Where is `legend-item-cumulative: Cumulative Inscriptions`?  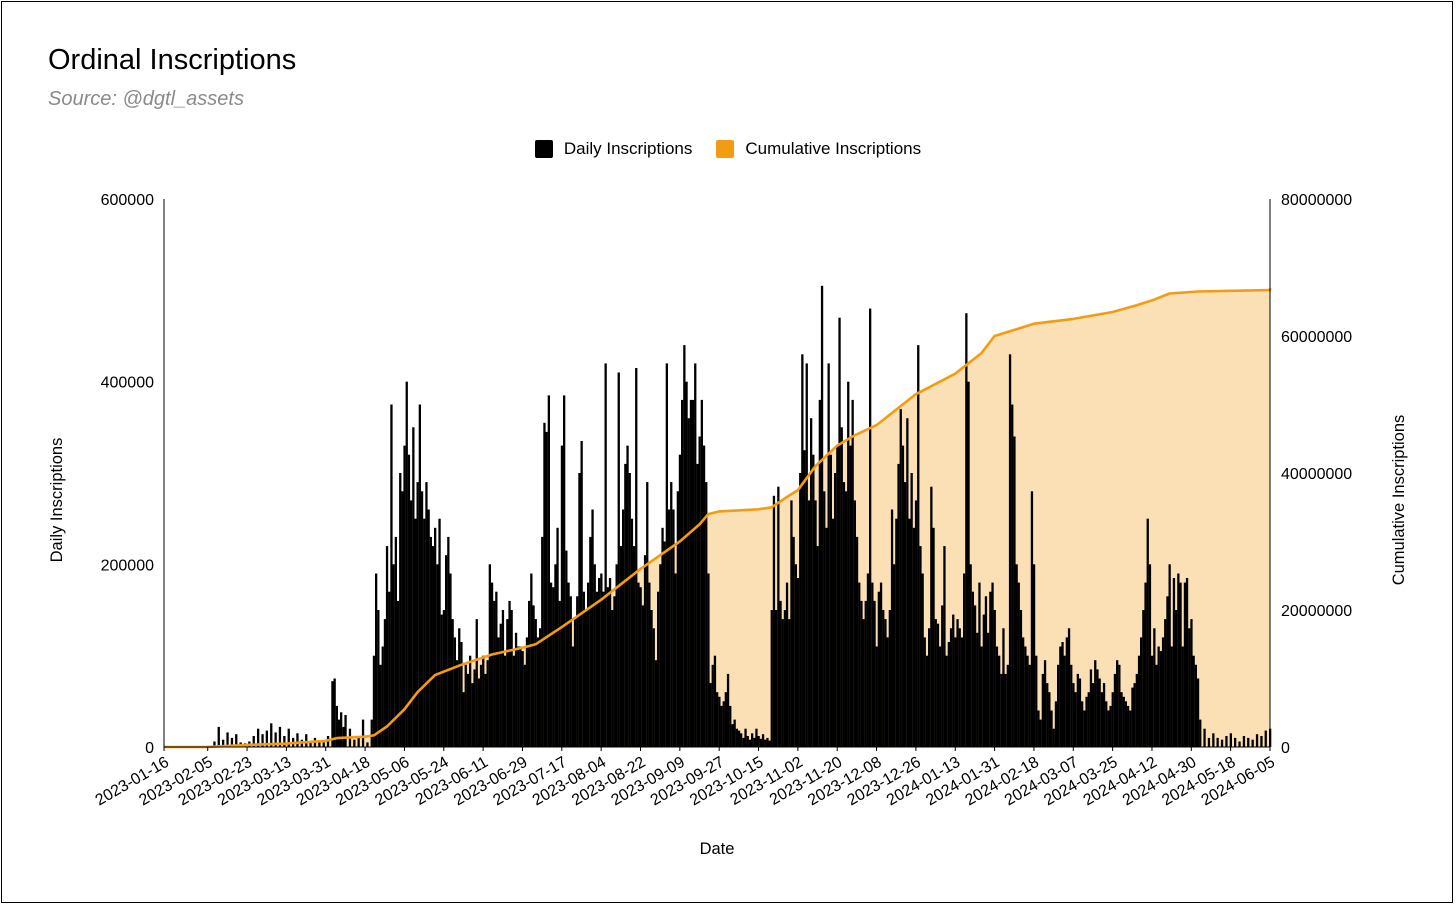
legend-item-cumulative: Cumulative Inscriptions is located at coordinates (818, 149).